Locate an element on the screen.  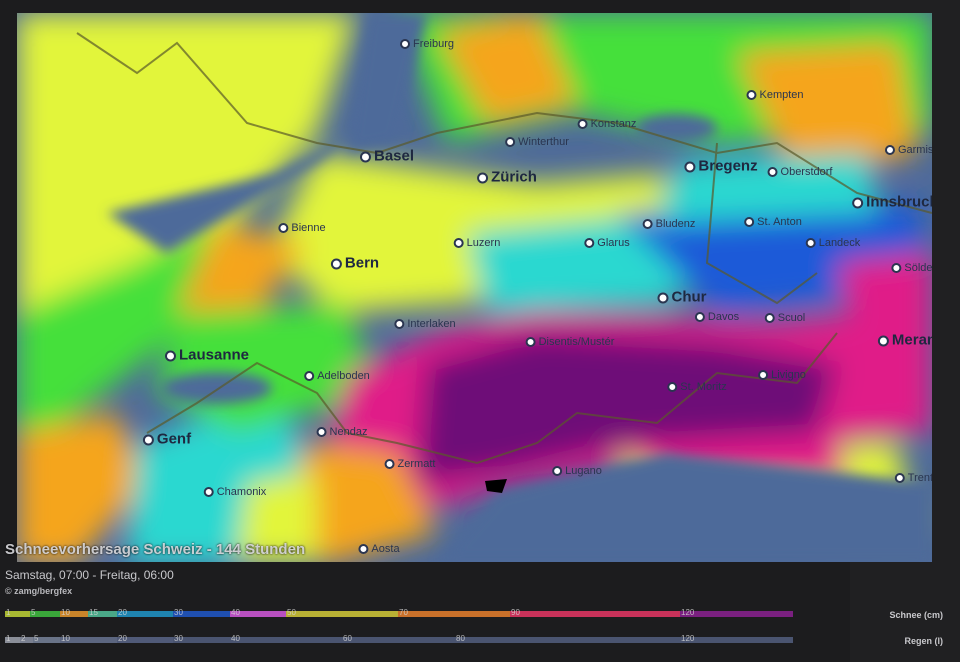
rain-legend-label: Regen (l) is located at coordinates (923, 641).